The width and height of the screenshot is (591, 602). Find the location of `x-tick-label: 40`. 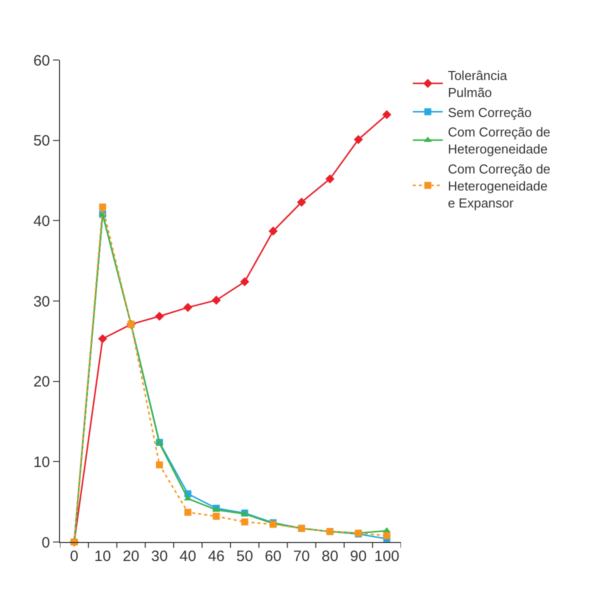

x-tick-label: 40 is located at coordinates (188, 556).